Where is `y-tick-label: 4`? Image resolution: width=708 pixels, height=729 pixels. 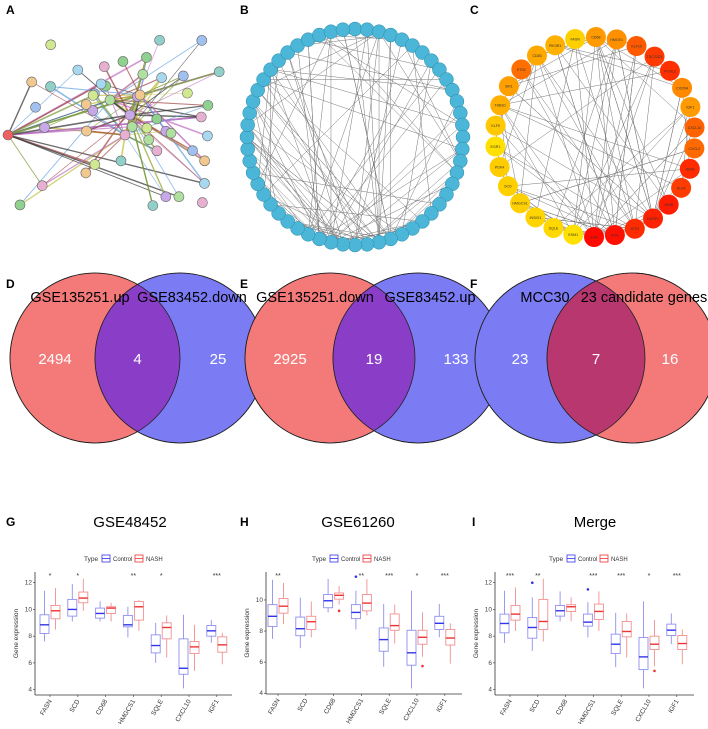 y-tick-label: 4 is located at coordinates (261, 693).